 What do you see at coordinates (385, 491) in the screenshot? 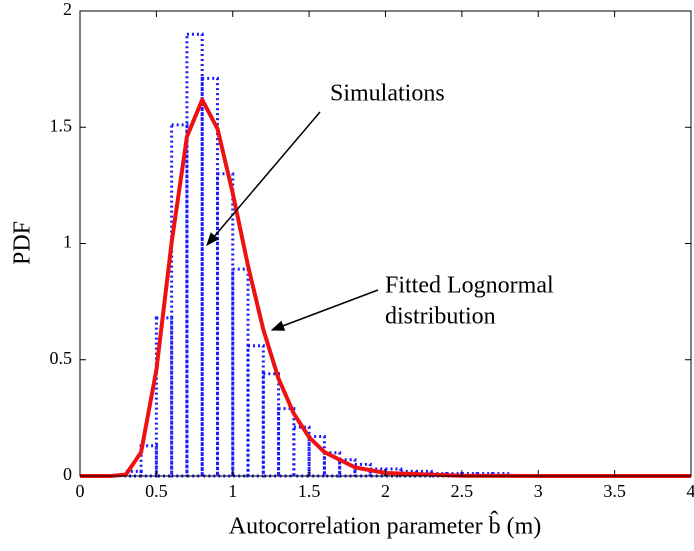
I see `x-tick-label: 2` at bounding box center [385, 491].